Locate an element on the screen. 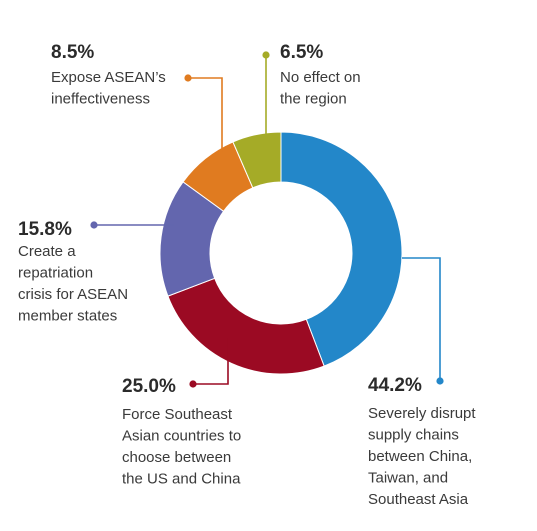  slice-label-line-1-3: the US and China is located at coordinates (181, 479).